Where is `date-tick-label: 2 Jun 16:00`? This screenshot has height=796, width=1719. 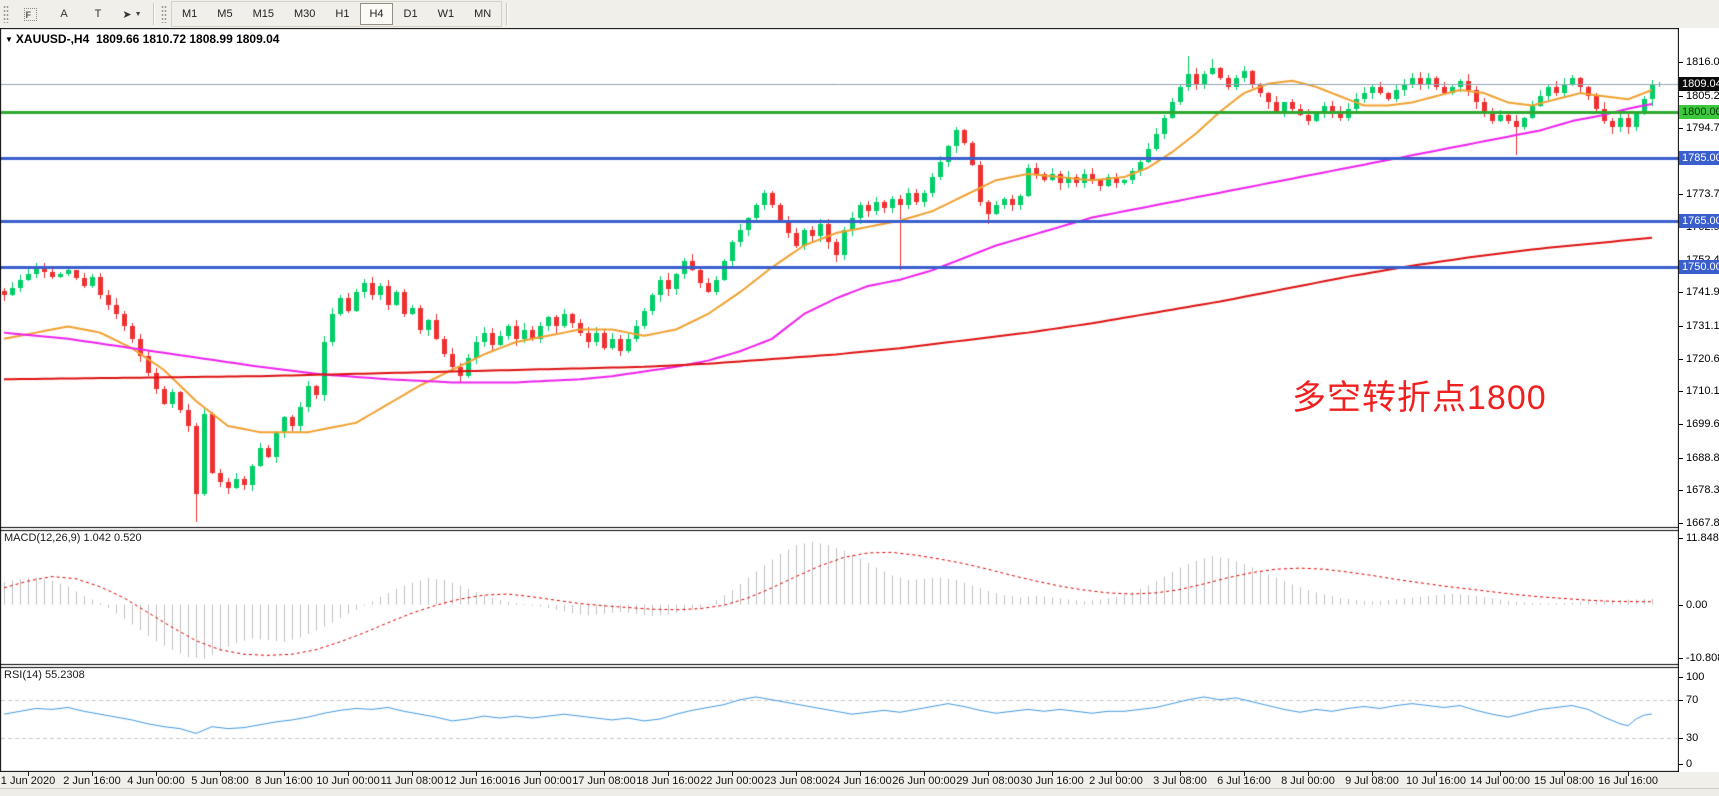
date-tick-label: 2 Jun 16:00 is located at coordinates (92, 781).